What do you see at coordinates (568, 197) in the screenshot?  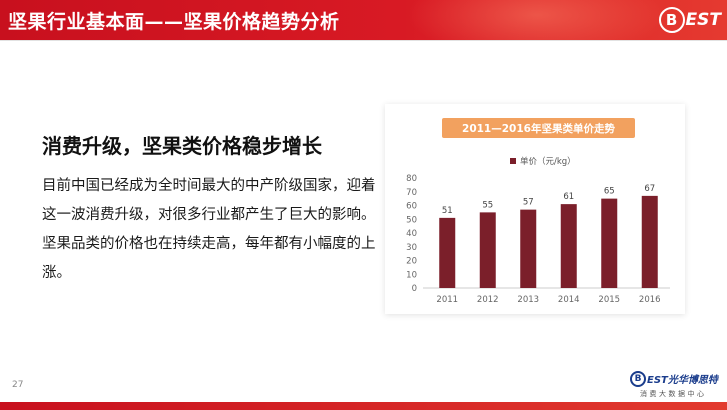 I see `data-label-2014: 61` at bounding box center [568, 197].